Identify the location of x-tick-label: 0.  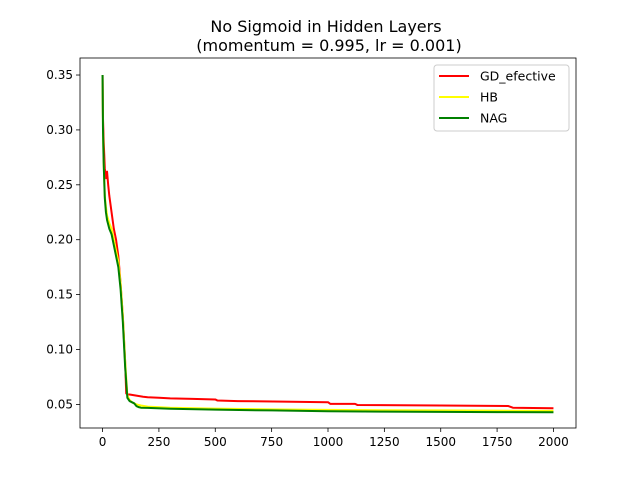
(103, 442).